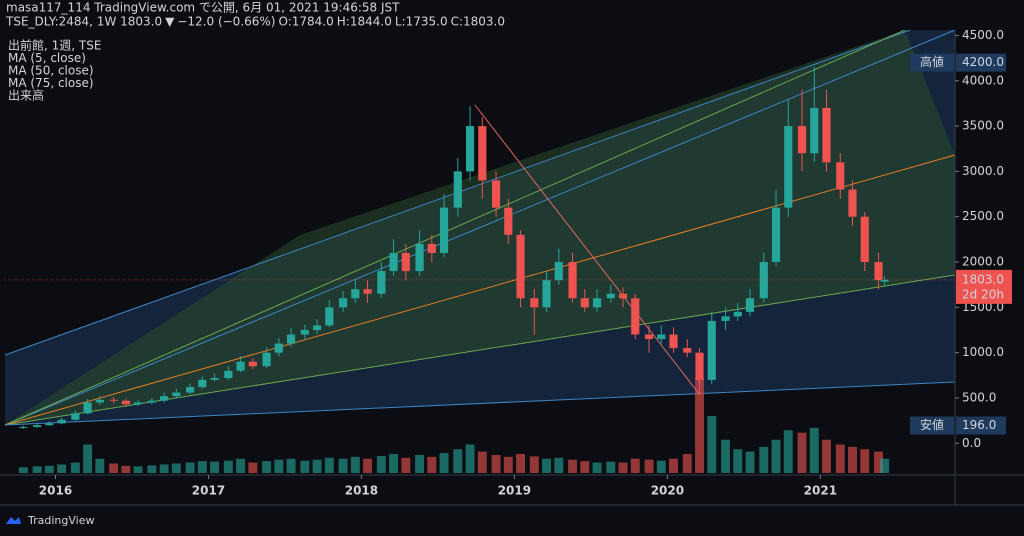  Describe the element at coordinates (13, 520) in the screenshot. I see `logo` at that location.